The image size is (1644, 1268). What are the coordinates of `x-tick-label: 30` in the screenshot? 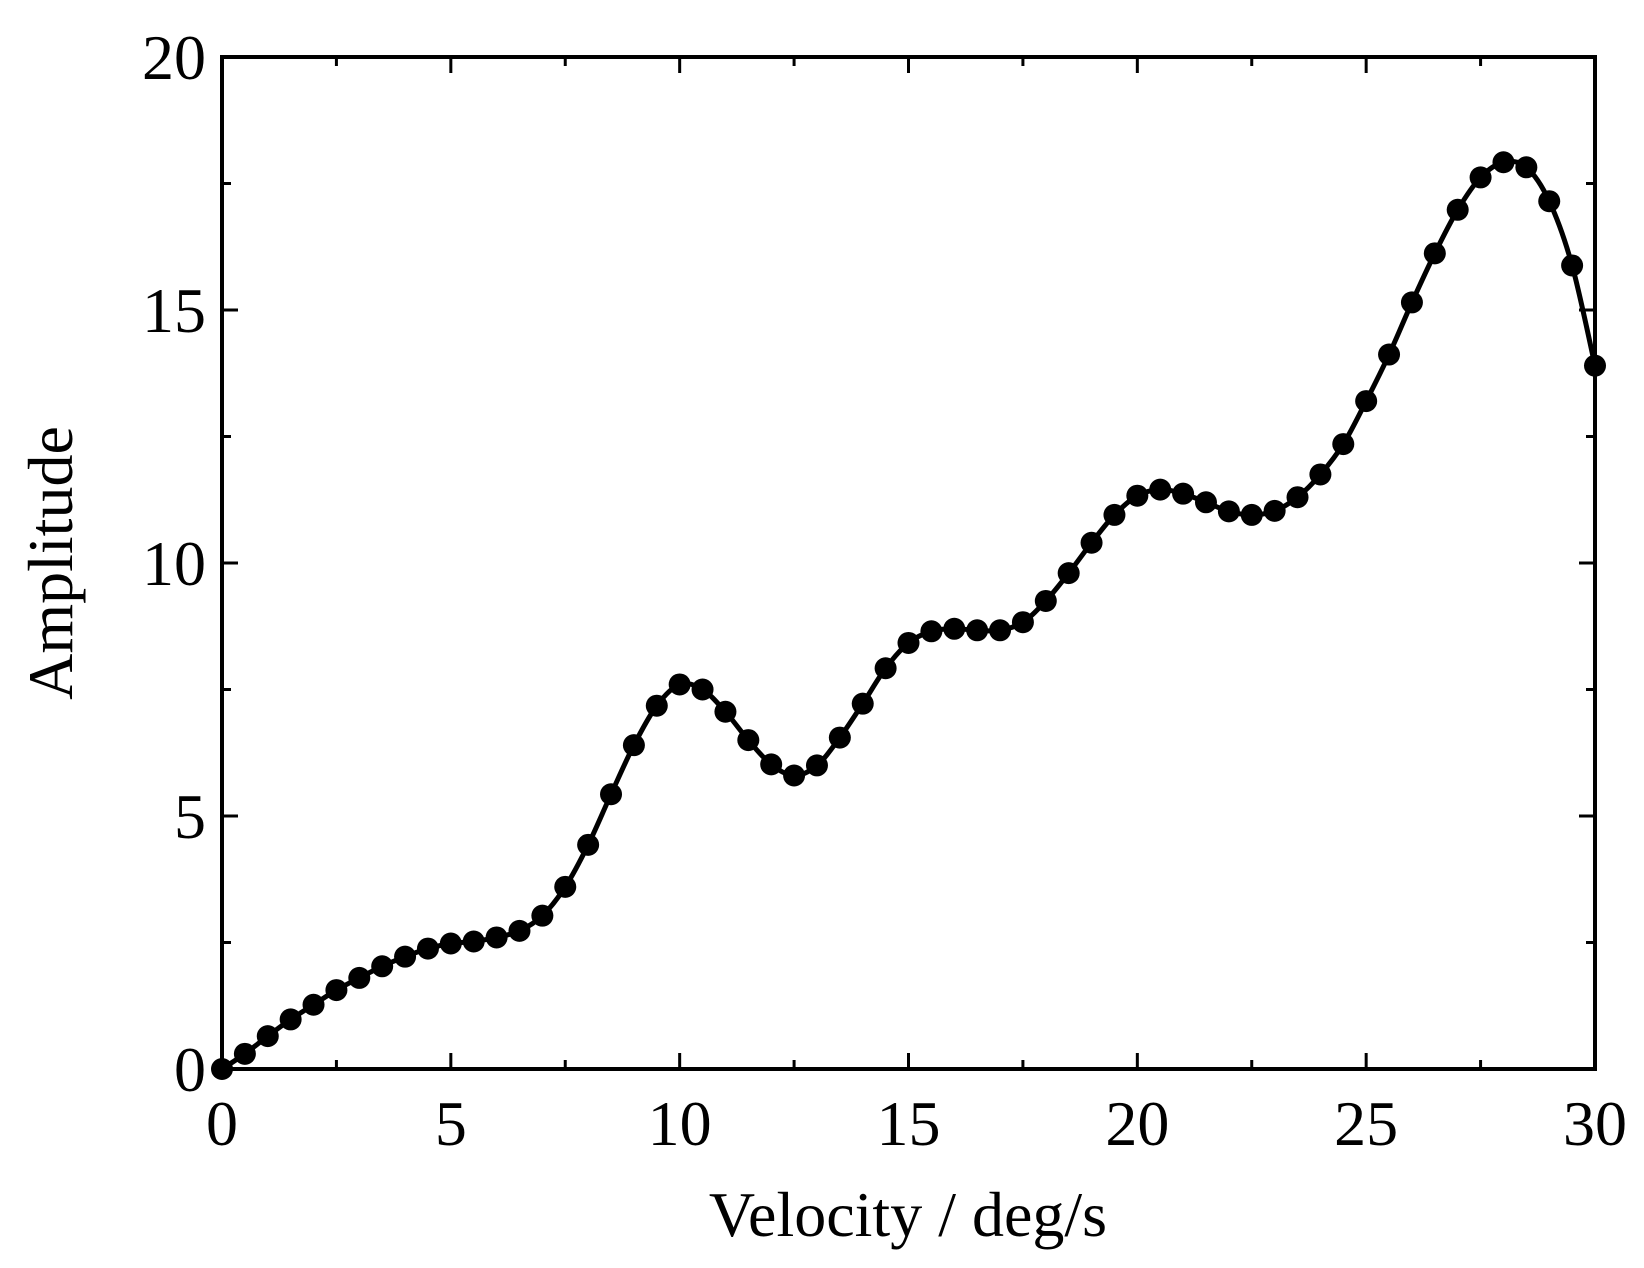 It's located at (1595, 1123).